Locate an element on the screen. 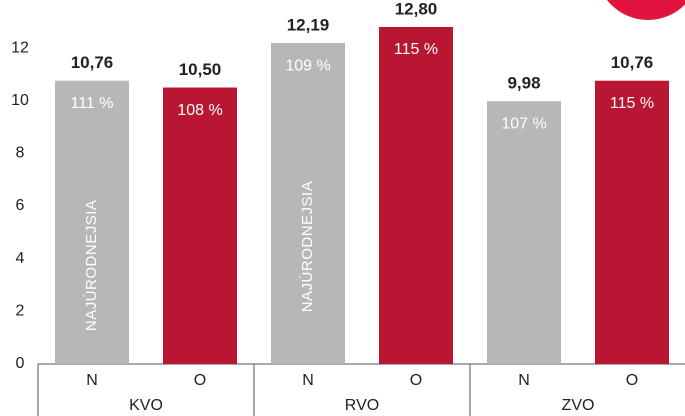  inner-label: 108 % is located at coordinates (199, 110).